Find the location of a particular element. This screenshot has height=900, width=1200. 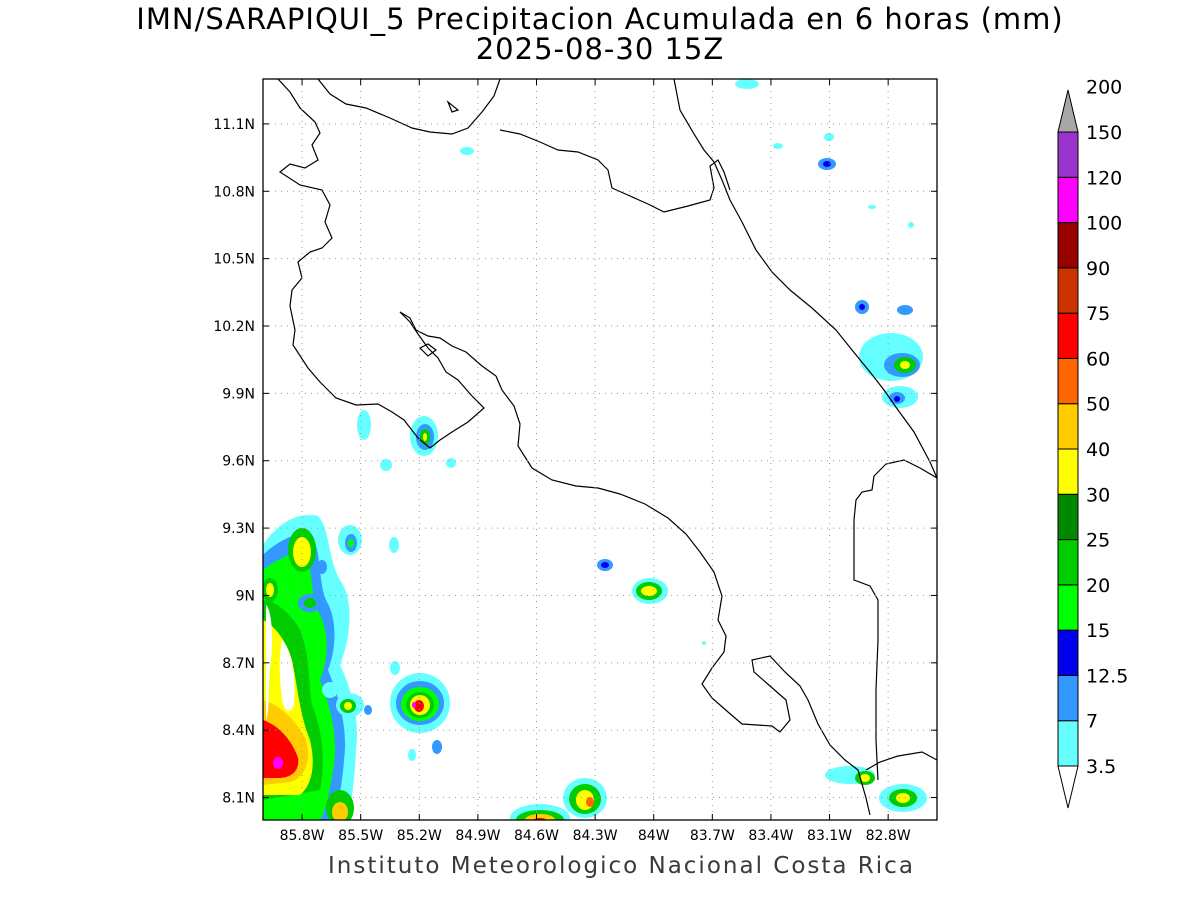

lat-tick-label: 8.4N is located at coordinates (238, 731).